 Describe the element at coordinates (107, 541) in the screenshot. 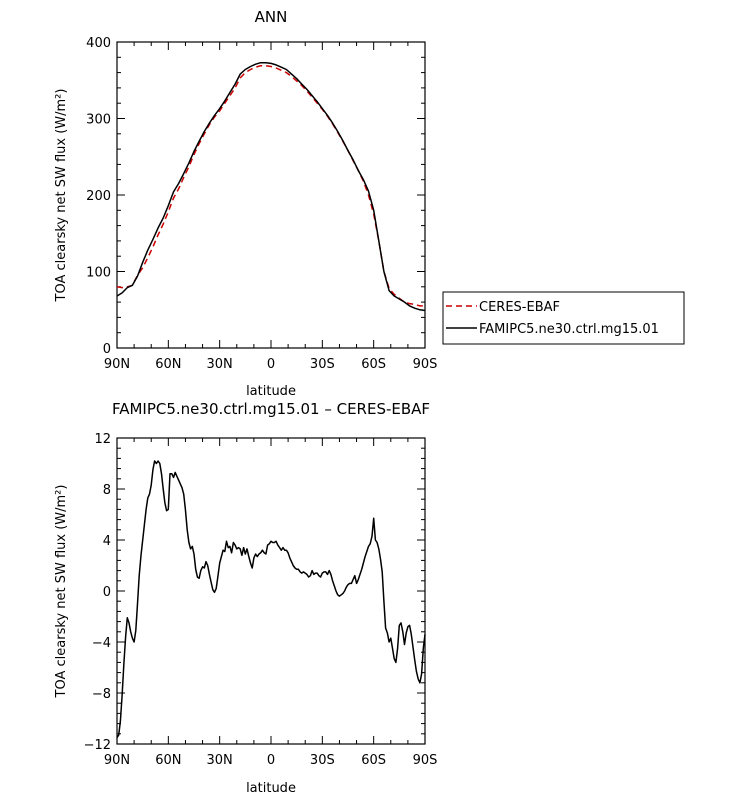

I see `y-tick-label: 4` at that location.